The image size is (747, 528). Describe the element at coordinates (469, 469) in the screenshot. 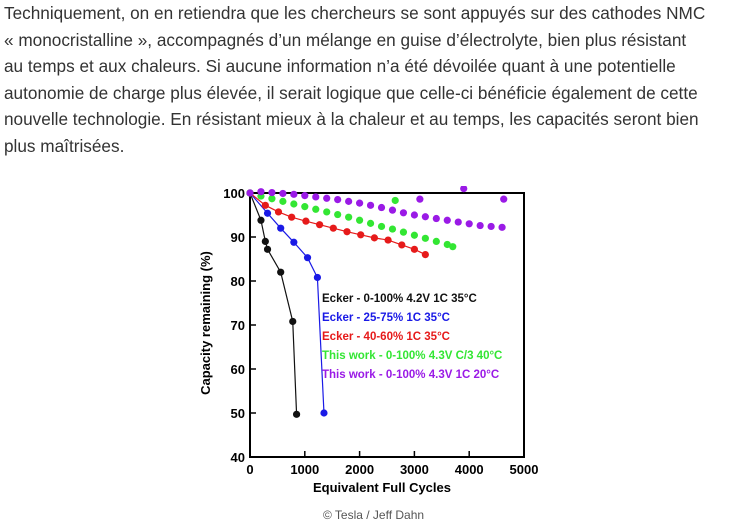

I see `x-tick-label: 4000` at that location.